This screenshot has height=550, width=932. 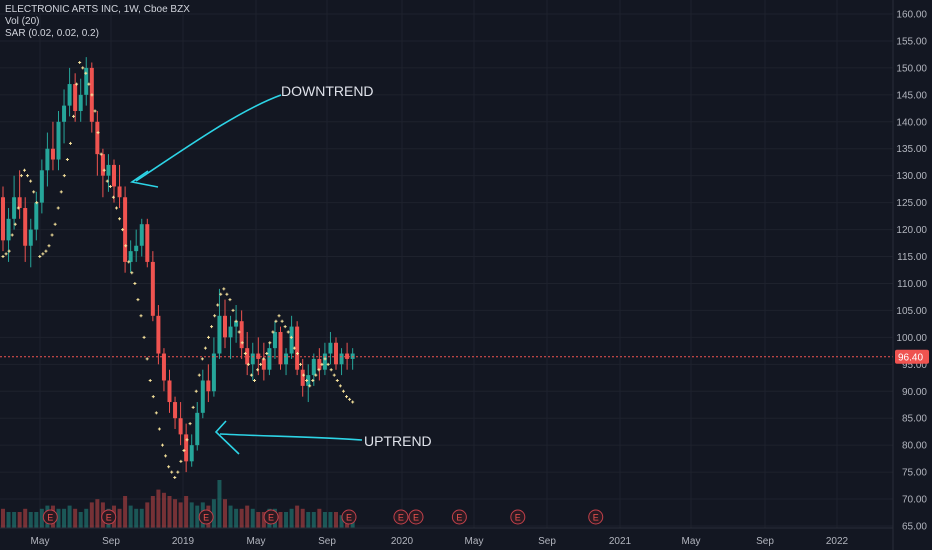 What do you see at coordinates (291, 437) in the screenshot?
I see `uptrend-arrow` at bounding box center [291, 437].